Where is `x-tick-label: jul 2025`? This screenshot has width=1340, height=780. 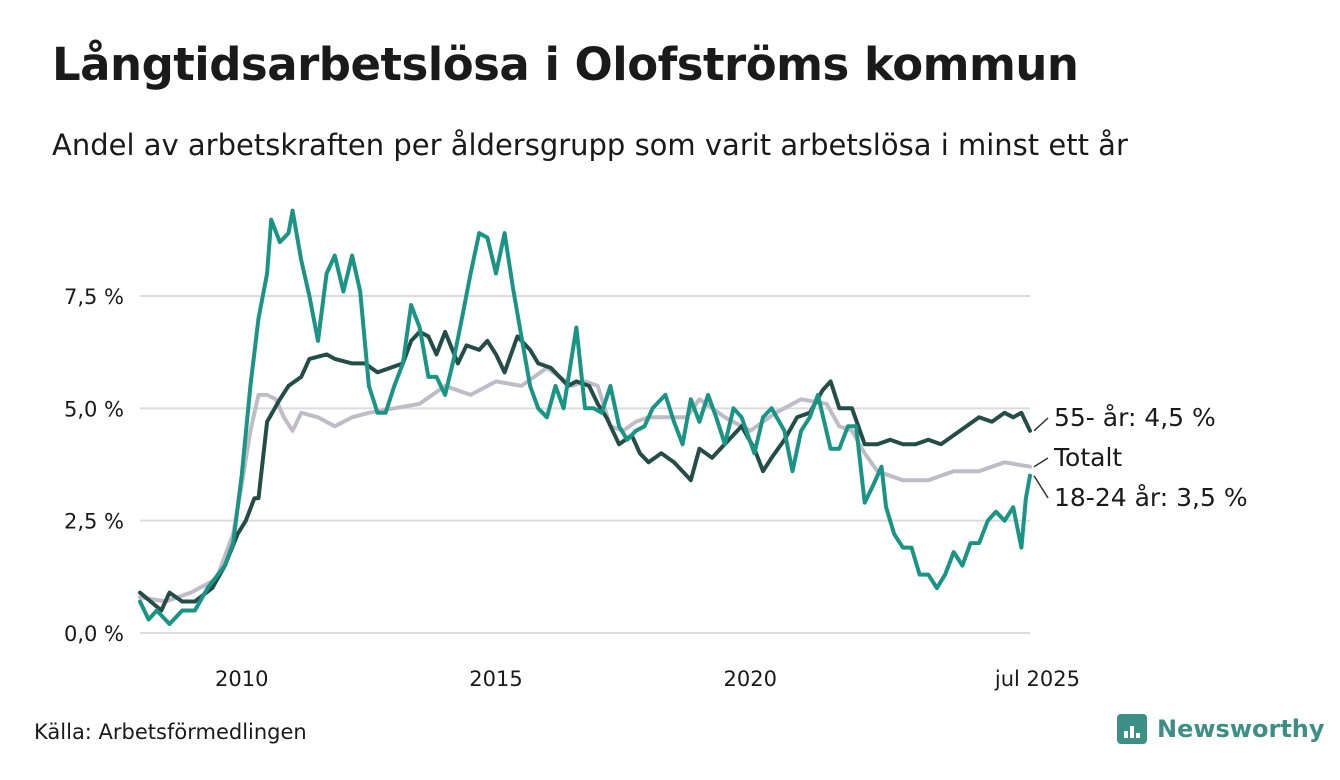 x-tick-label: jul 2025 is located at coordinates (1037, 679).